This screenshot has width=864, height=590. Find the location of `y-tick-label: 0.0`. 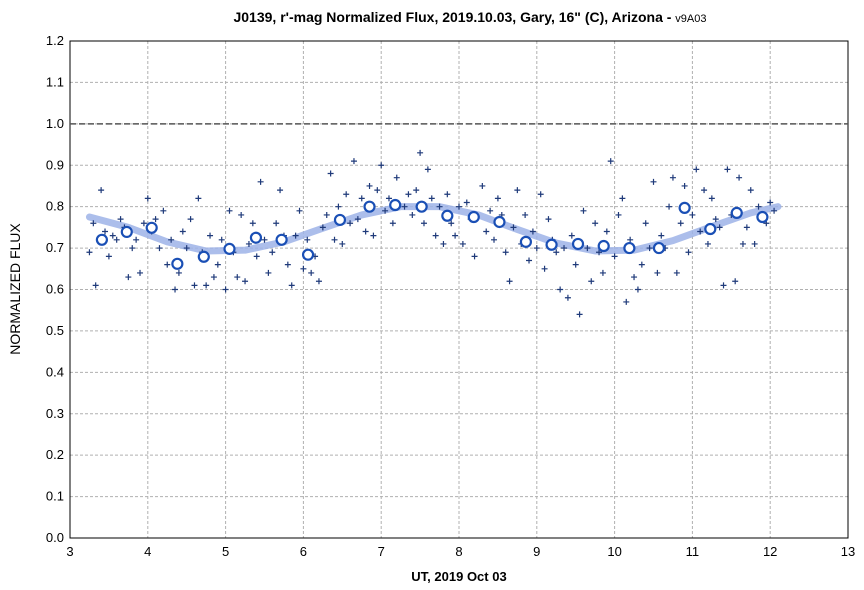

y-tick-label: 0.0 is located at coordinates (55, 537).